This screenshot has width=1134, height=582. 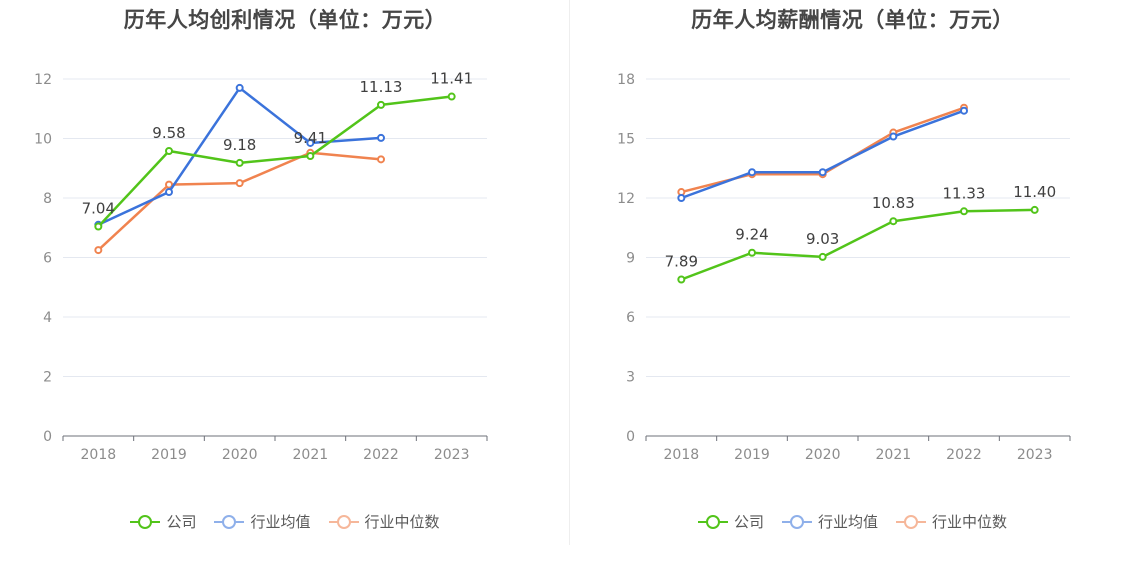 I want to click on data-label: 7.04, so click(x=98, y=209).